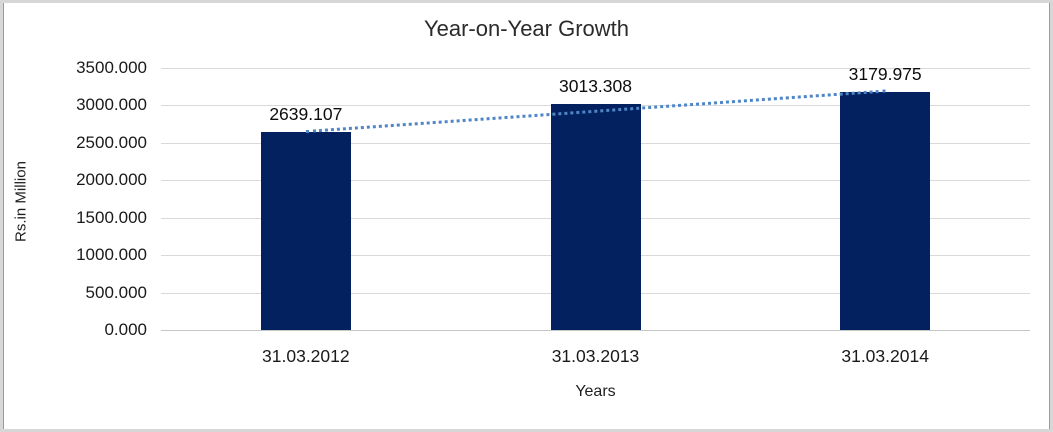 This screenshot has width=1053, height=432. I want to click on chart-title: Year-on-Year Growth, so click(526, 28).